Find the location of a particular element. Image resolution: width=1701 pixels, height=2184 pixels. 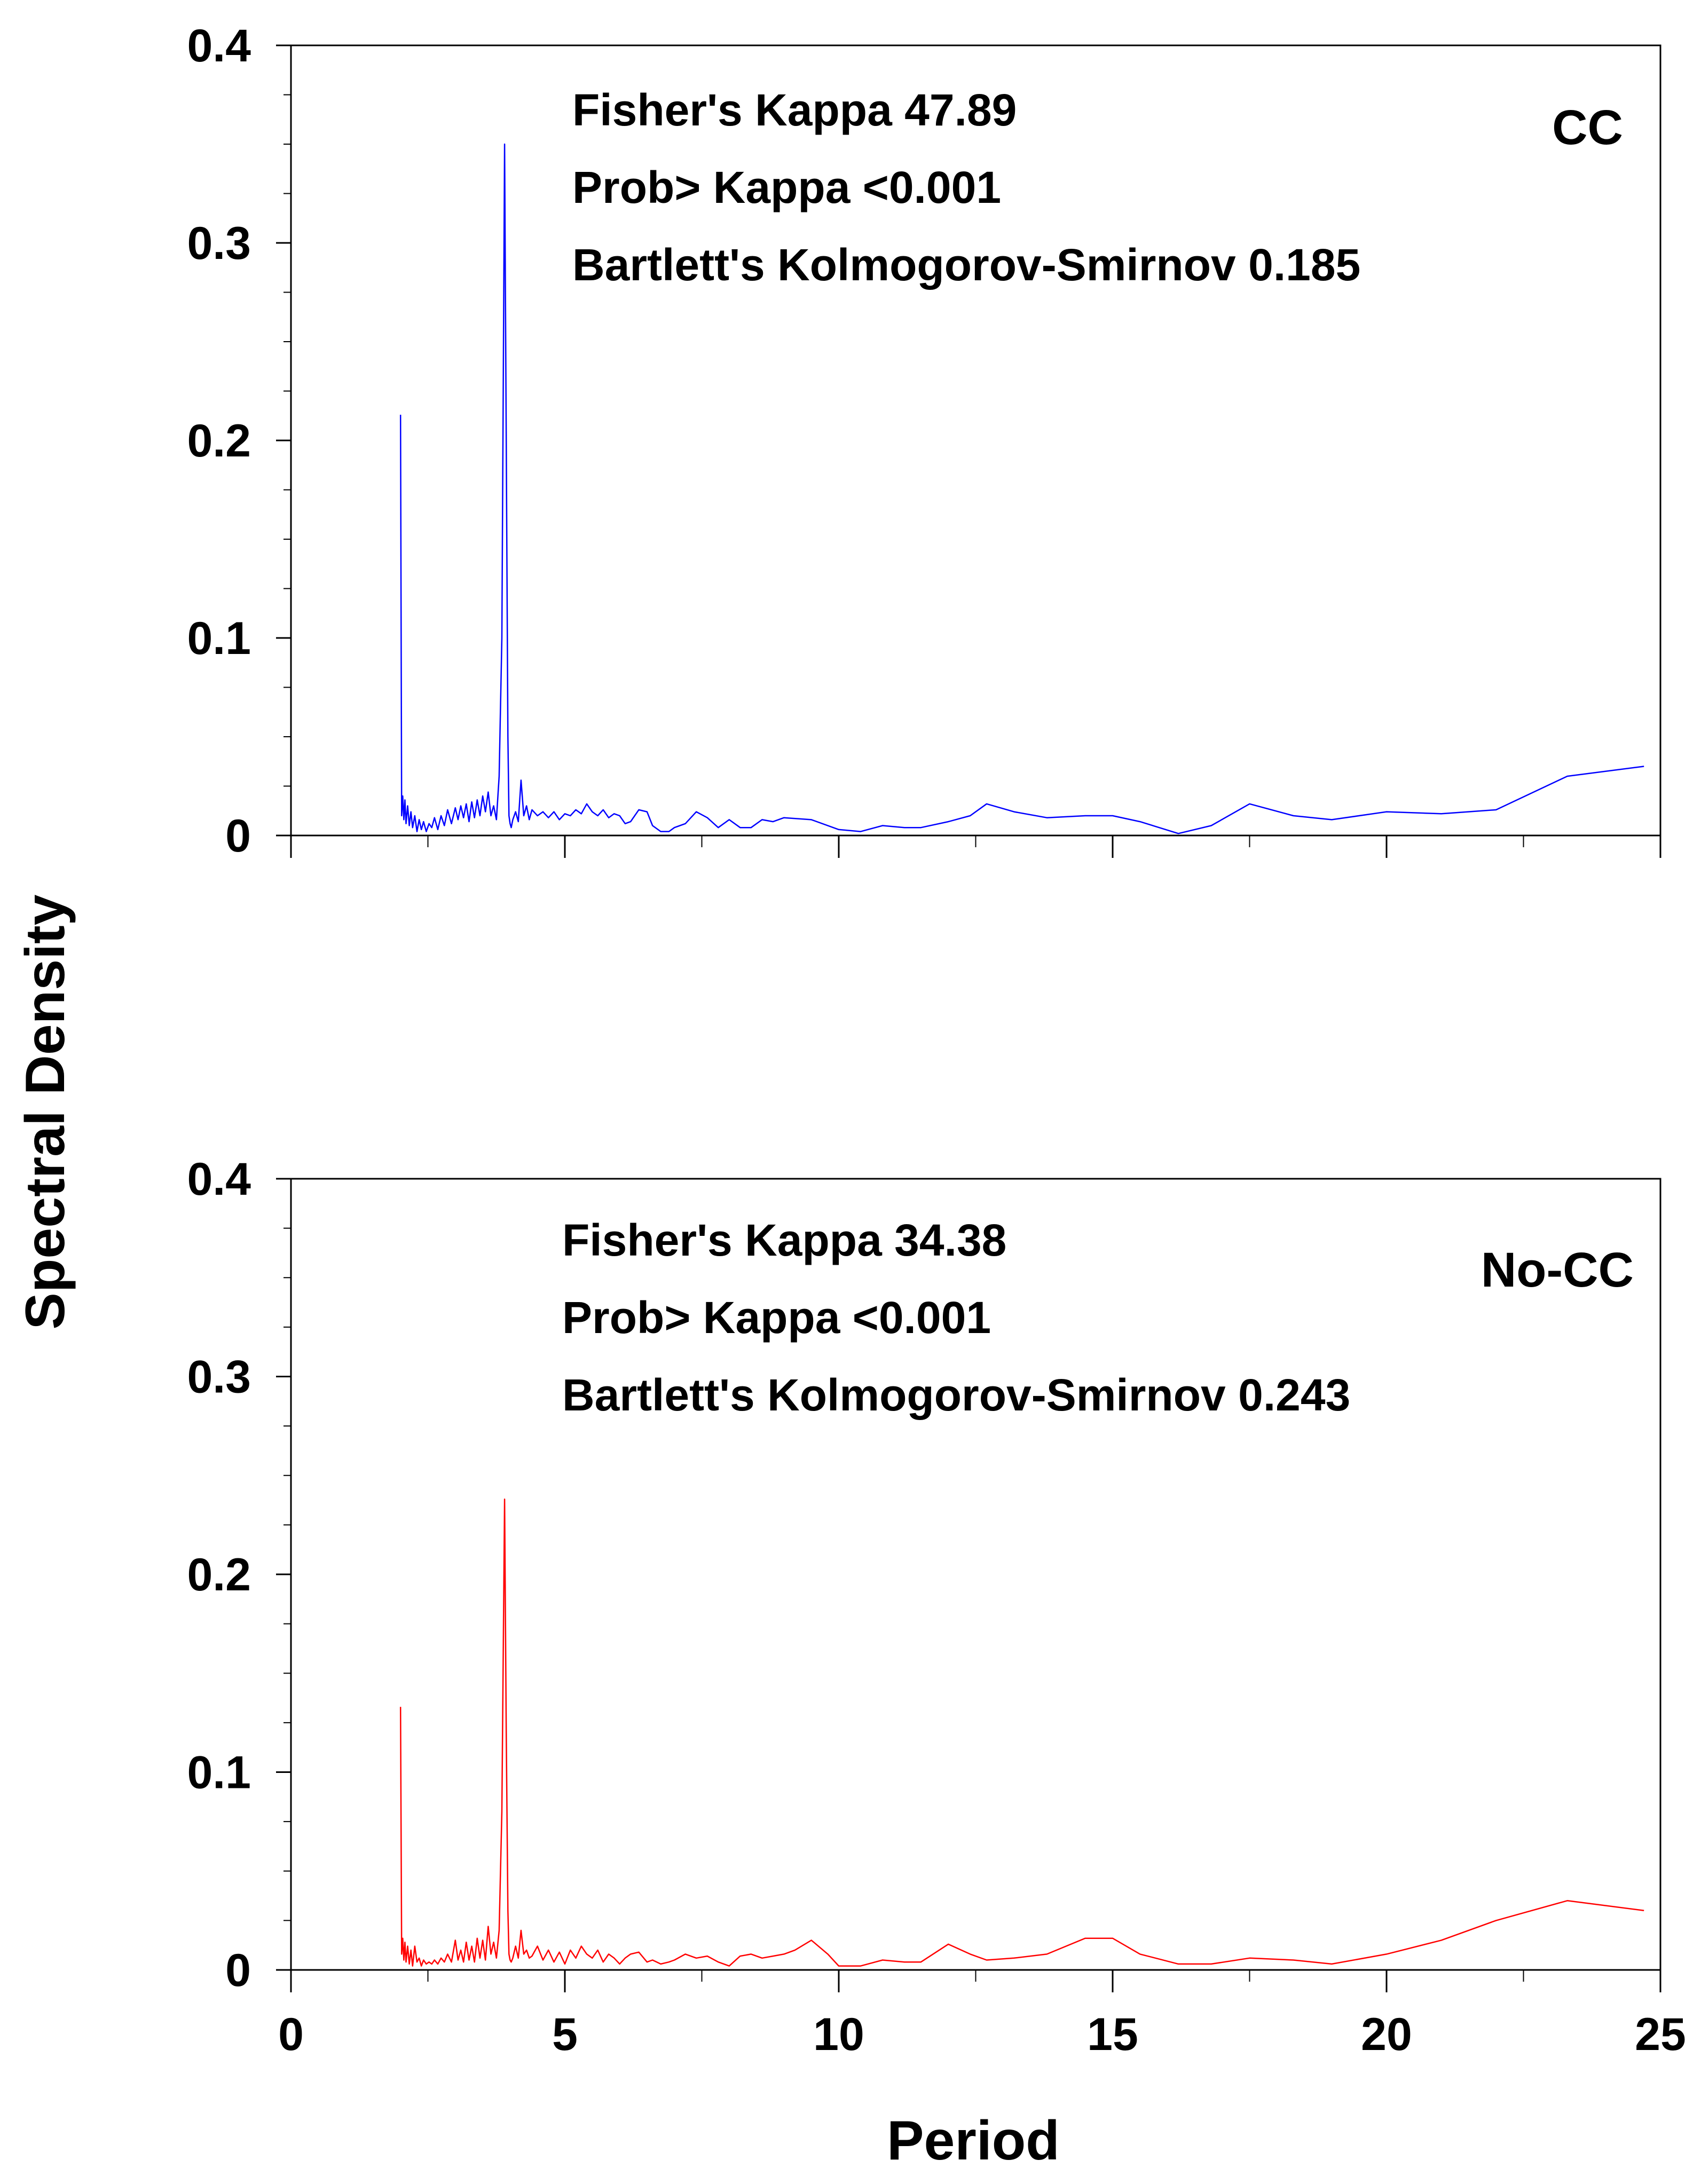

annotation-2: Bartlett's Kolmogorov-Smirnov 0.185 is located at coordinates (966, 265).